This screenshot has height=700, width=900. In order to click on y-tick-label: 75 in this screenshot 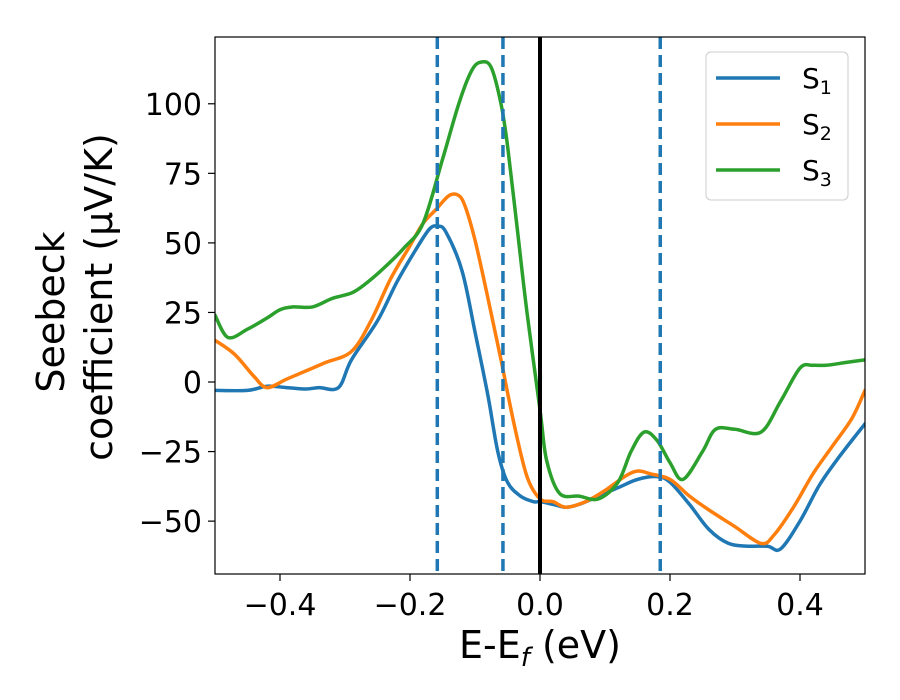, I will do `click(183, 174)`.